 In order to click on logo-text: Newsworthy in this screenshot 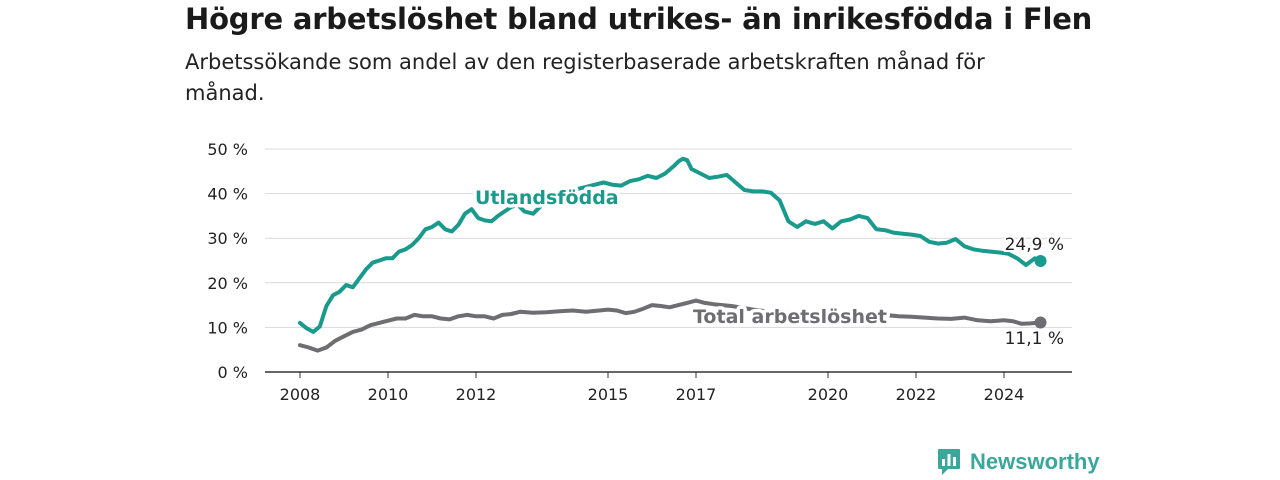, I will do `click(1035, 461)`.